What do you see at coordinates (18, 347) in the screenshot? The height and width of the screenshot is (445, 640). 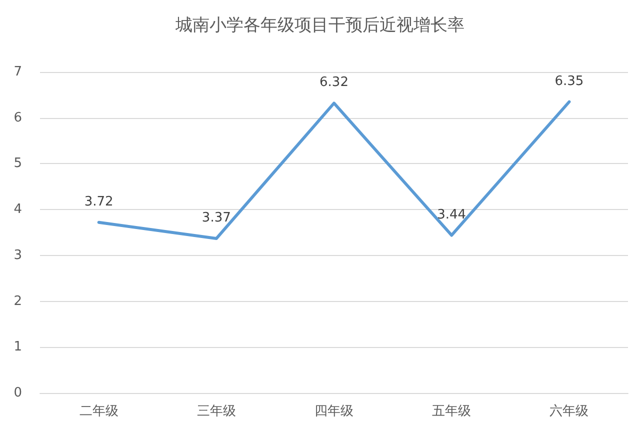 I see `y-tick-label: 1` at bounding box center [18, 347].